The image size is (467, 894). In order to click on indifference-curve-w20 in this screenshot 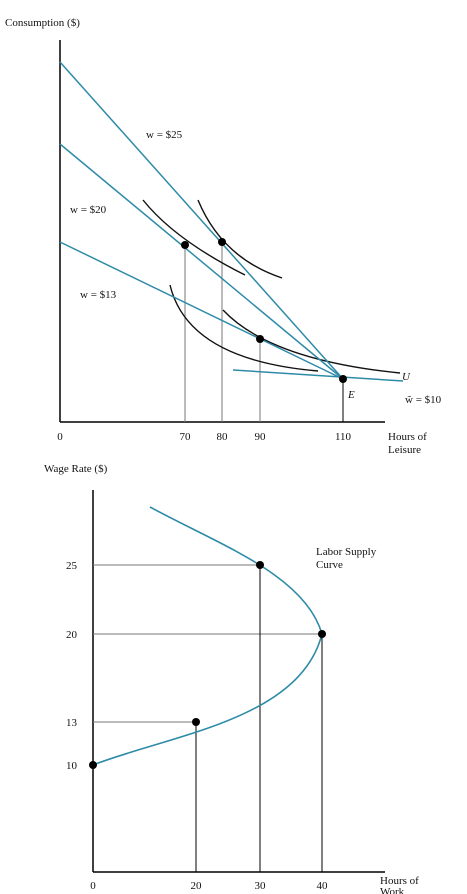, I will do `click(194, 237)`.